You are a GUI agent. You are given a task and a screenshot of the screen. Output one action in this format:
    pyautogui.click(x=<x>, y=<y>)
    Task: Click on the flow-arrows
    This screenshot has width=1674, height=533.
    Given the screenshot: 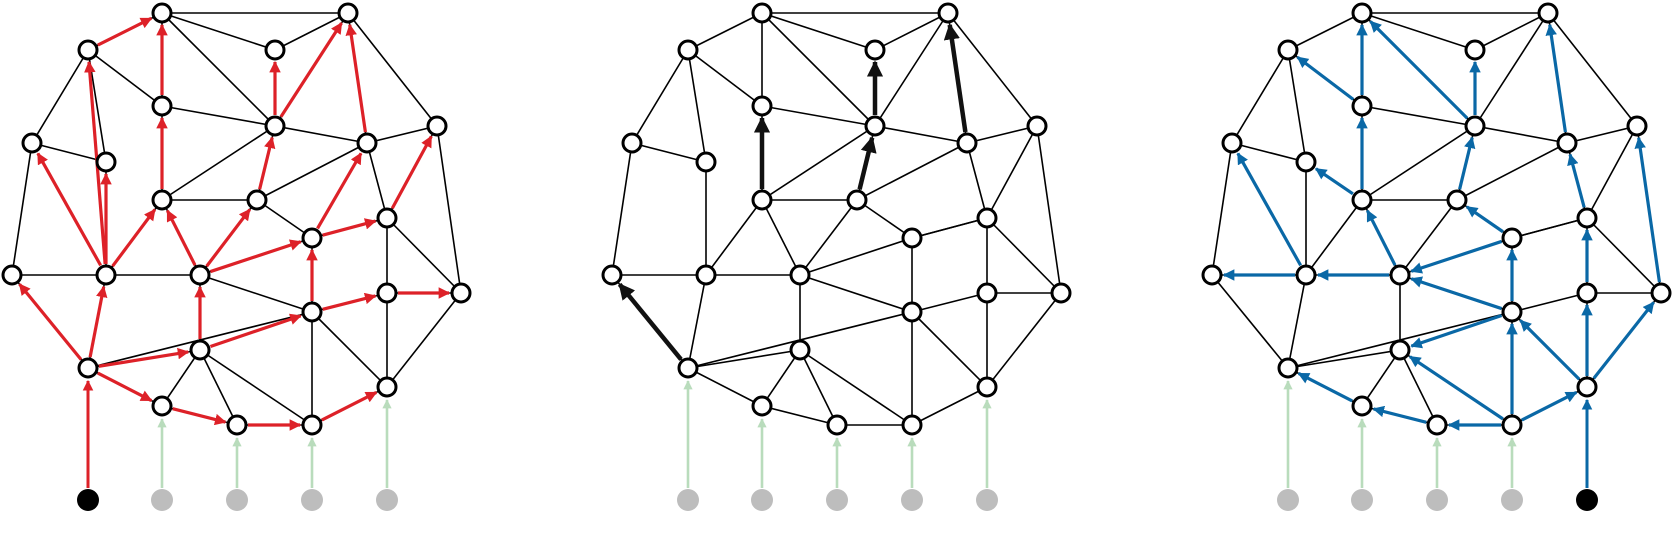 What is the action you would take?
    pyautogui.click(x=792, y=192)
    